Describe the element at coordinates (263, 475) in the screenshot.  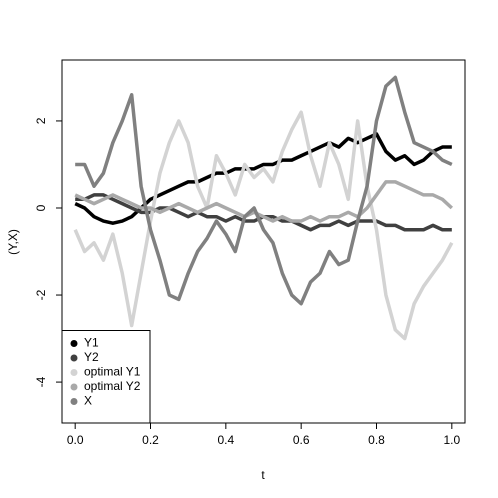
I see `x-axis-label: t` at that location.